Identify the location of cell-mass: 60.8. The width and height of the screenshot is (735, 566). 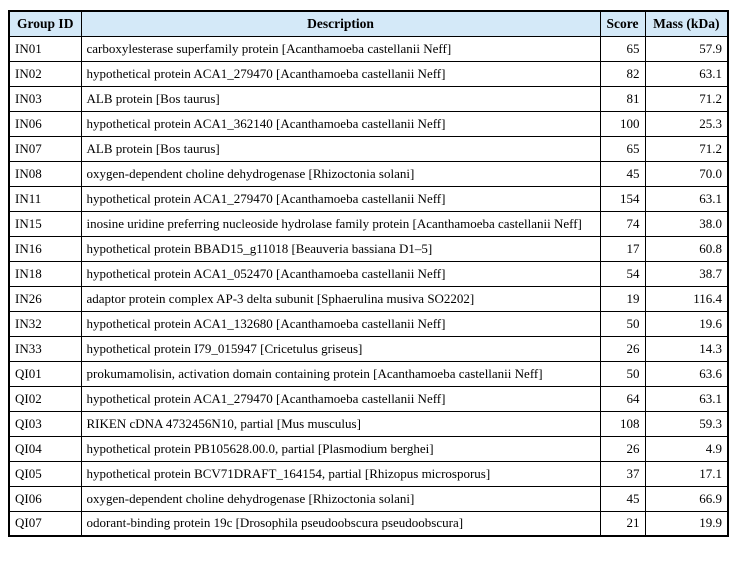
(686, 248).